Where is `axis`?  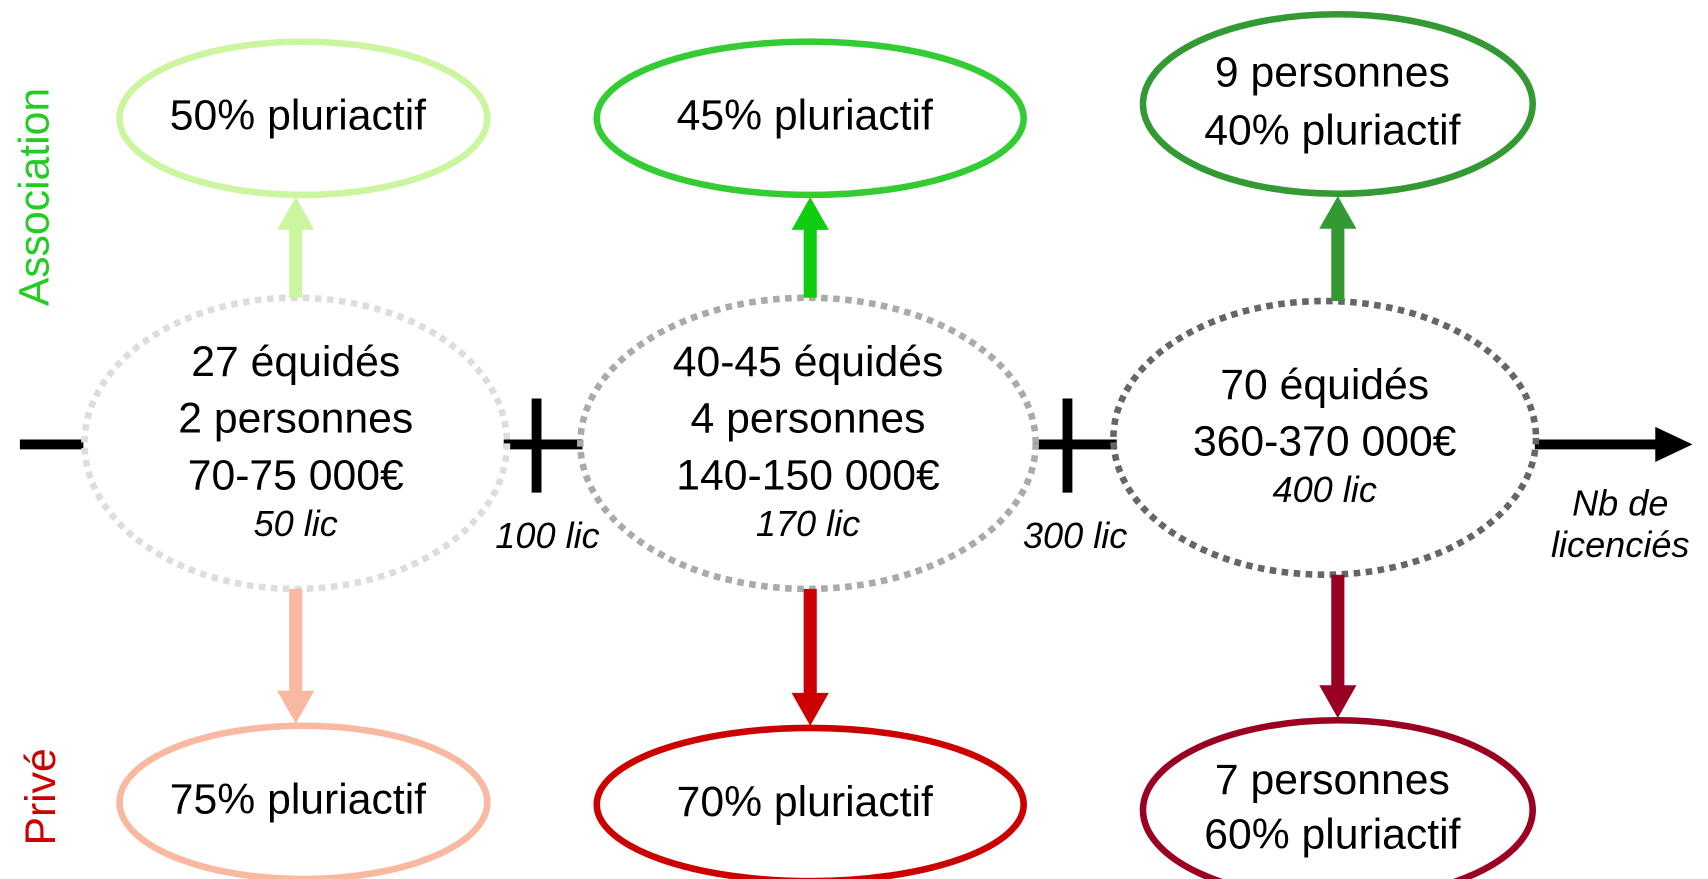 axis is located at coordinates (839, 445).